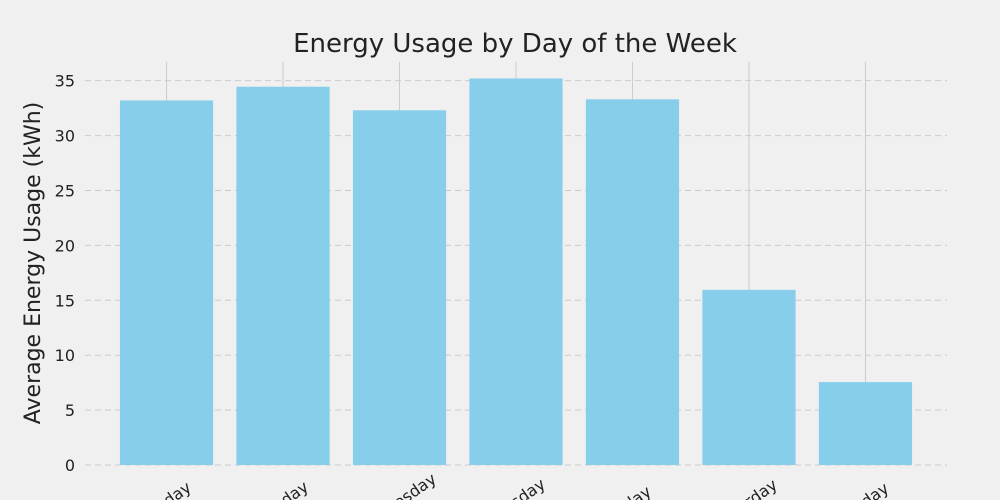 This screenshot has width=1000, height=500. I want to click on y-axis-label: Average Energy Usage (kWh), so click(33, 263).